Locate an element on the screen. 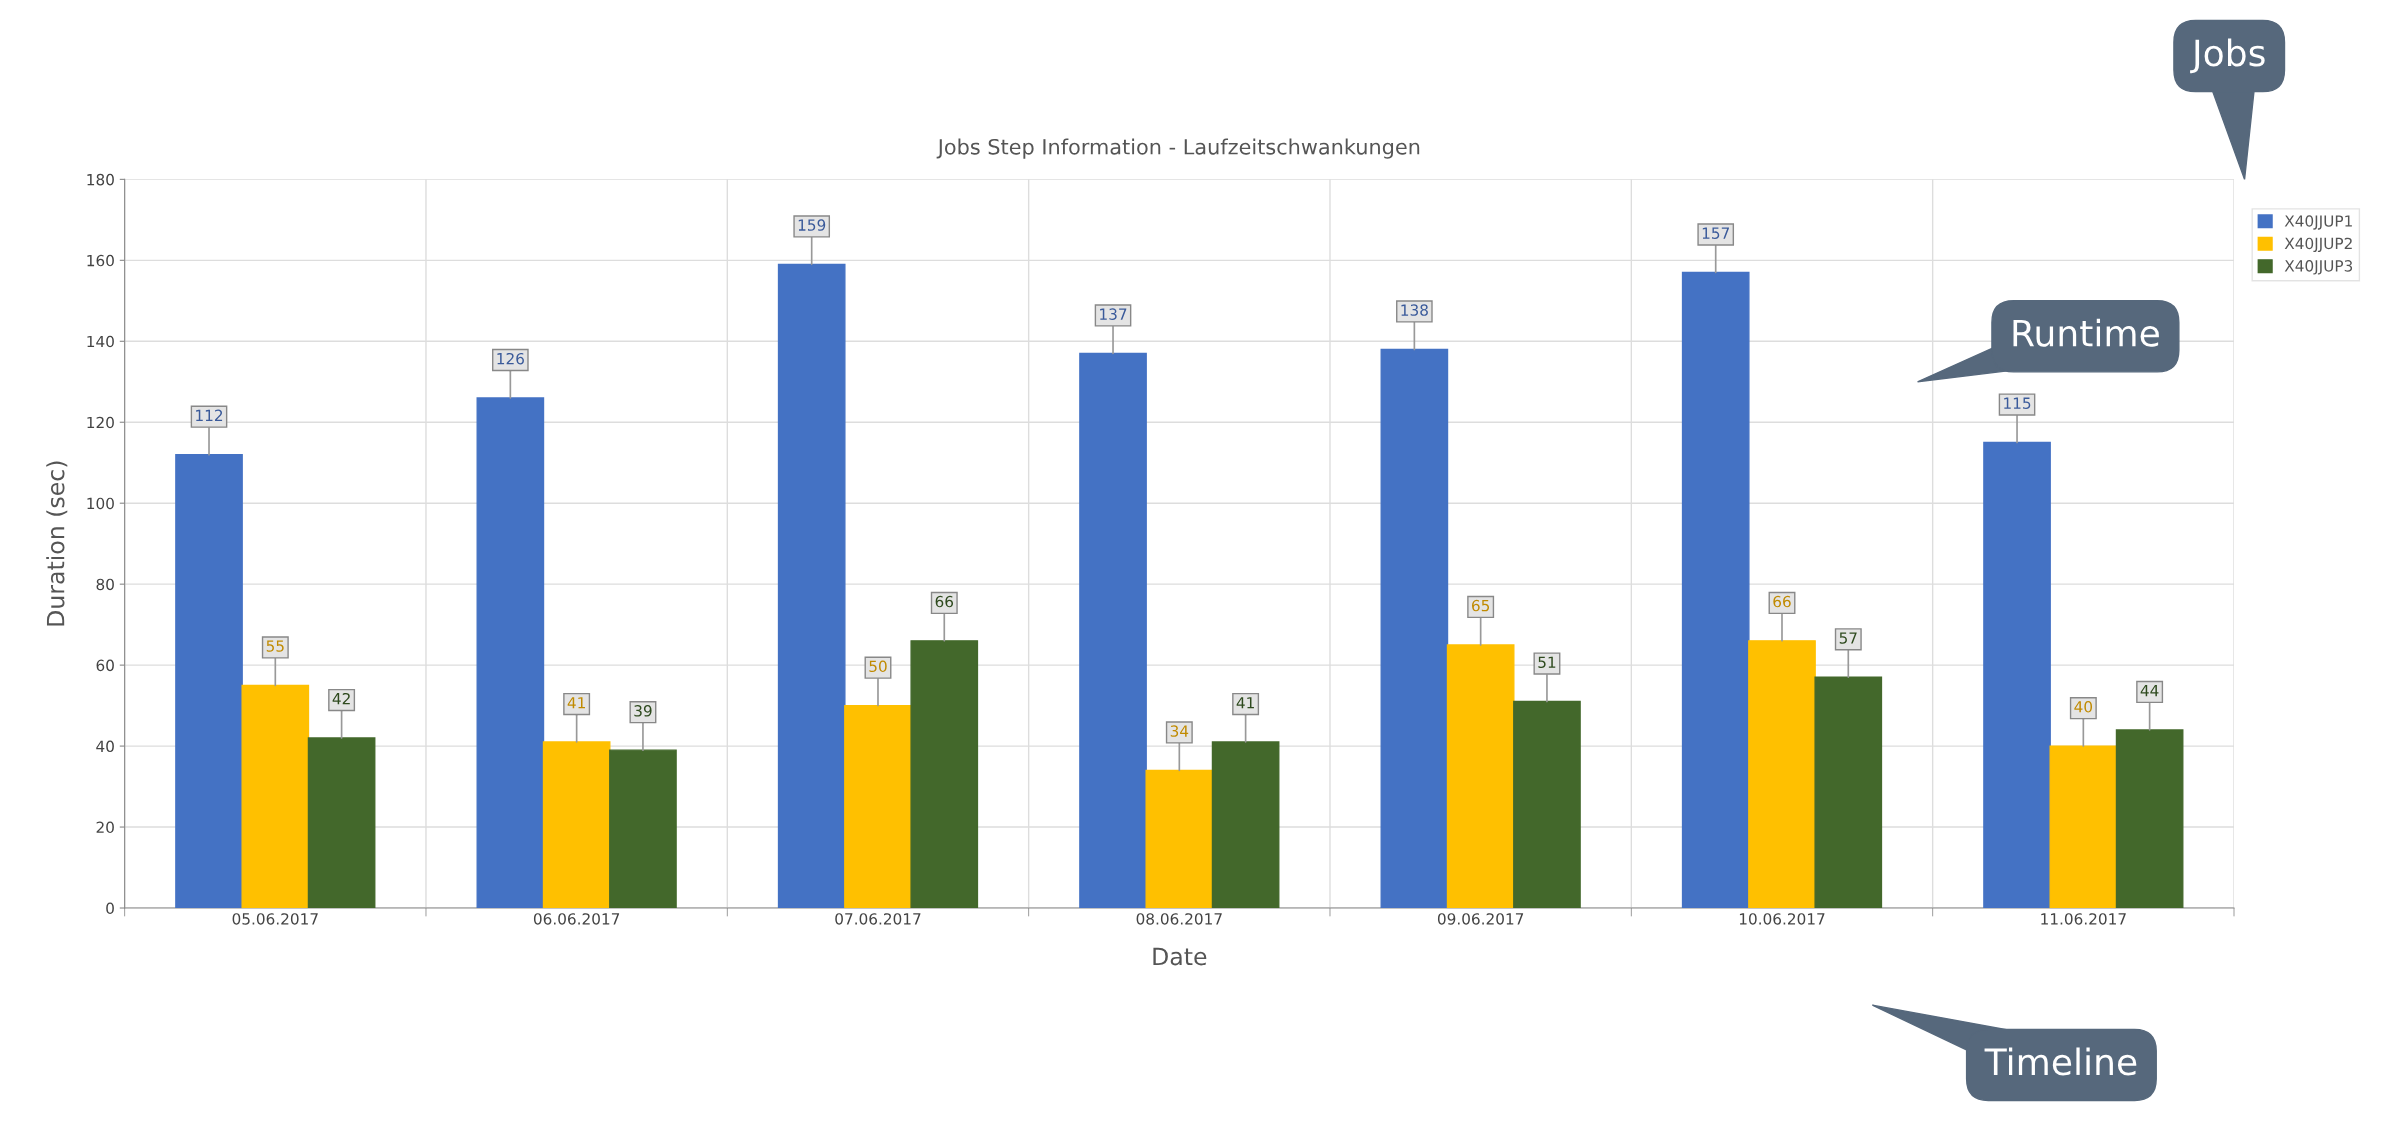 This screenshot has width=2397, height=1121. x-tick-label: 09.06.2017 is located at coordinates (1480, 919).